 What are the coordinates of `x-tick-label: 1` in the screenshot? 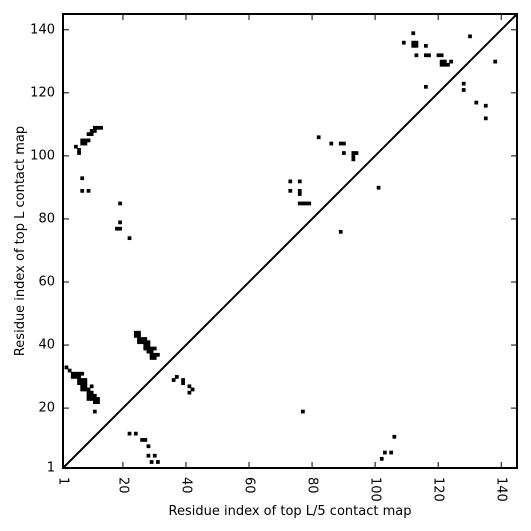 It's located at (63, 481).